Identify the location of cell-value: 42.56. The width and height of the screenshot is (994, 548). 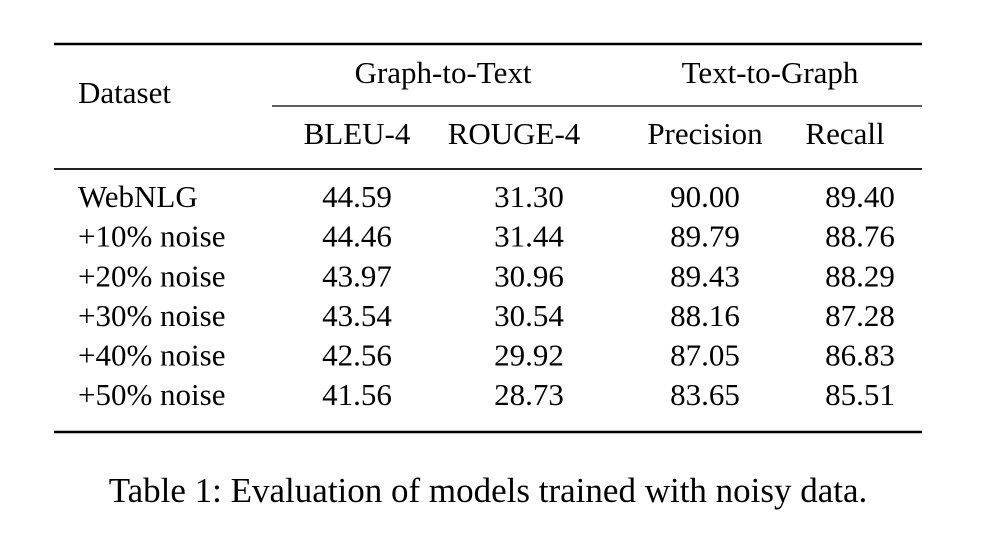
(357, 355).